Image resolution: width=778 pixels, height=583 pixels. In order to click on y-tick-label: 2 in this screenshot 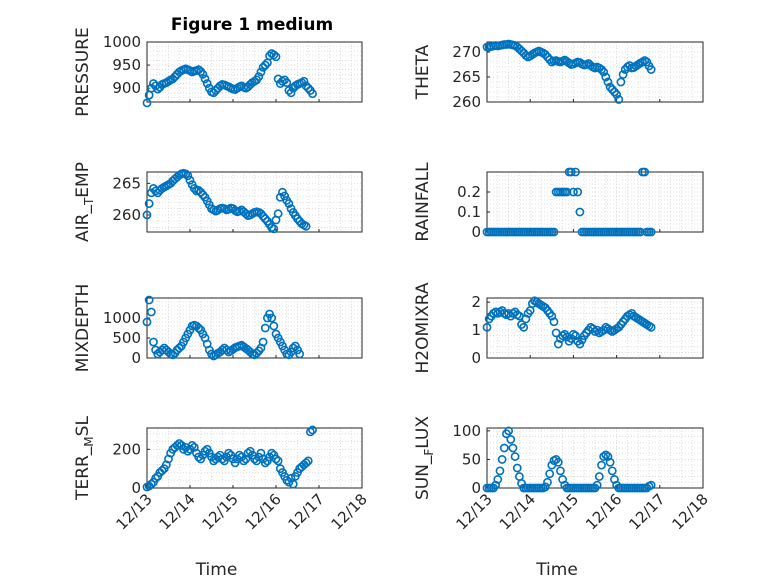, I will do `click(476, 302)`.